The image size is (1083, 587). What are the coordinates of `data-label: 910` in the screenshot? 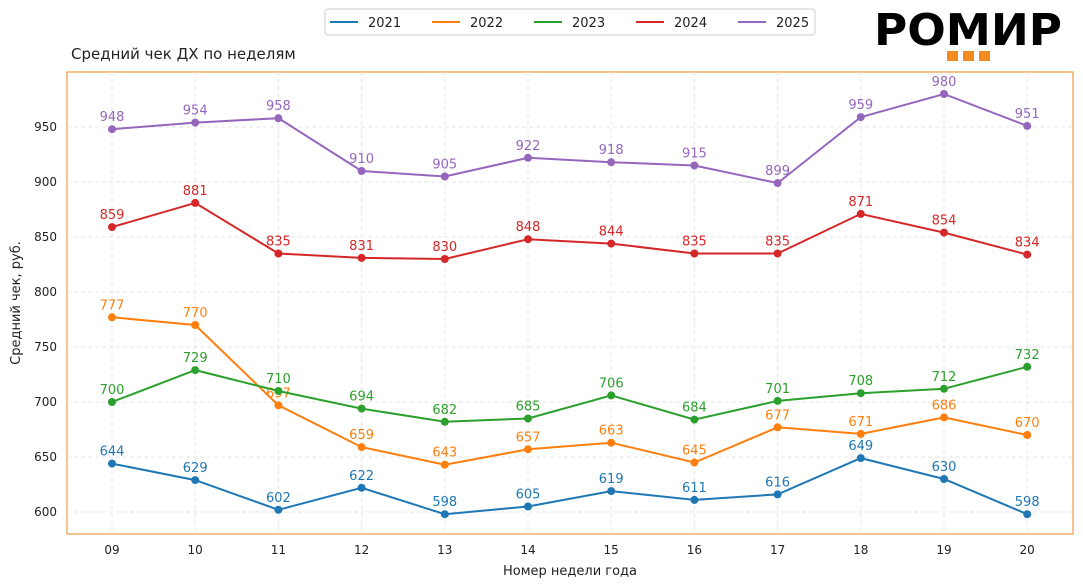 It's located at (361, 159).